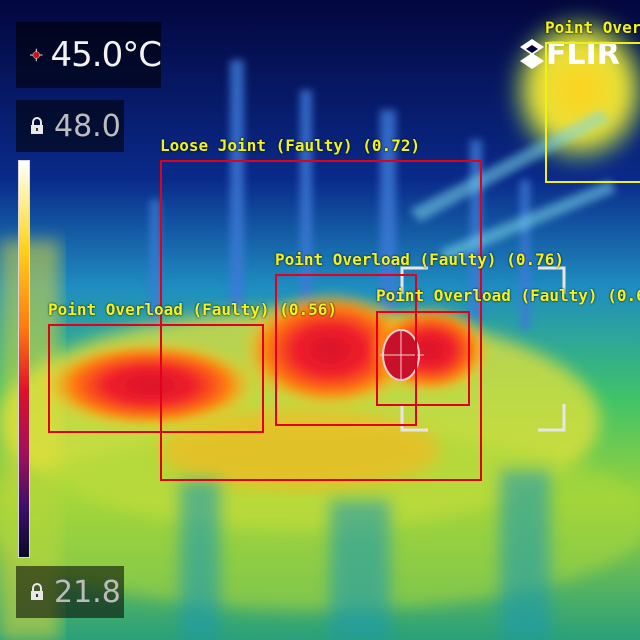 Image resolution: width=640 pixels, height=640 pixels. I want to click on max-temperature-value: 48.0, so click(87, 126).